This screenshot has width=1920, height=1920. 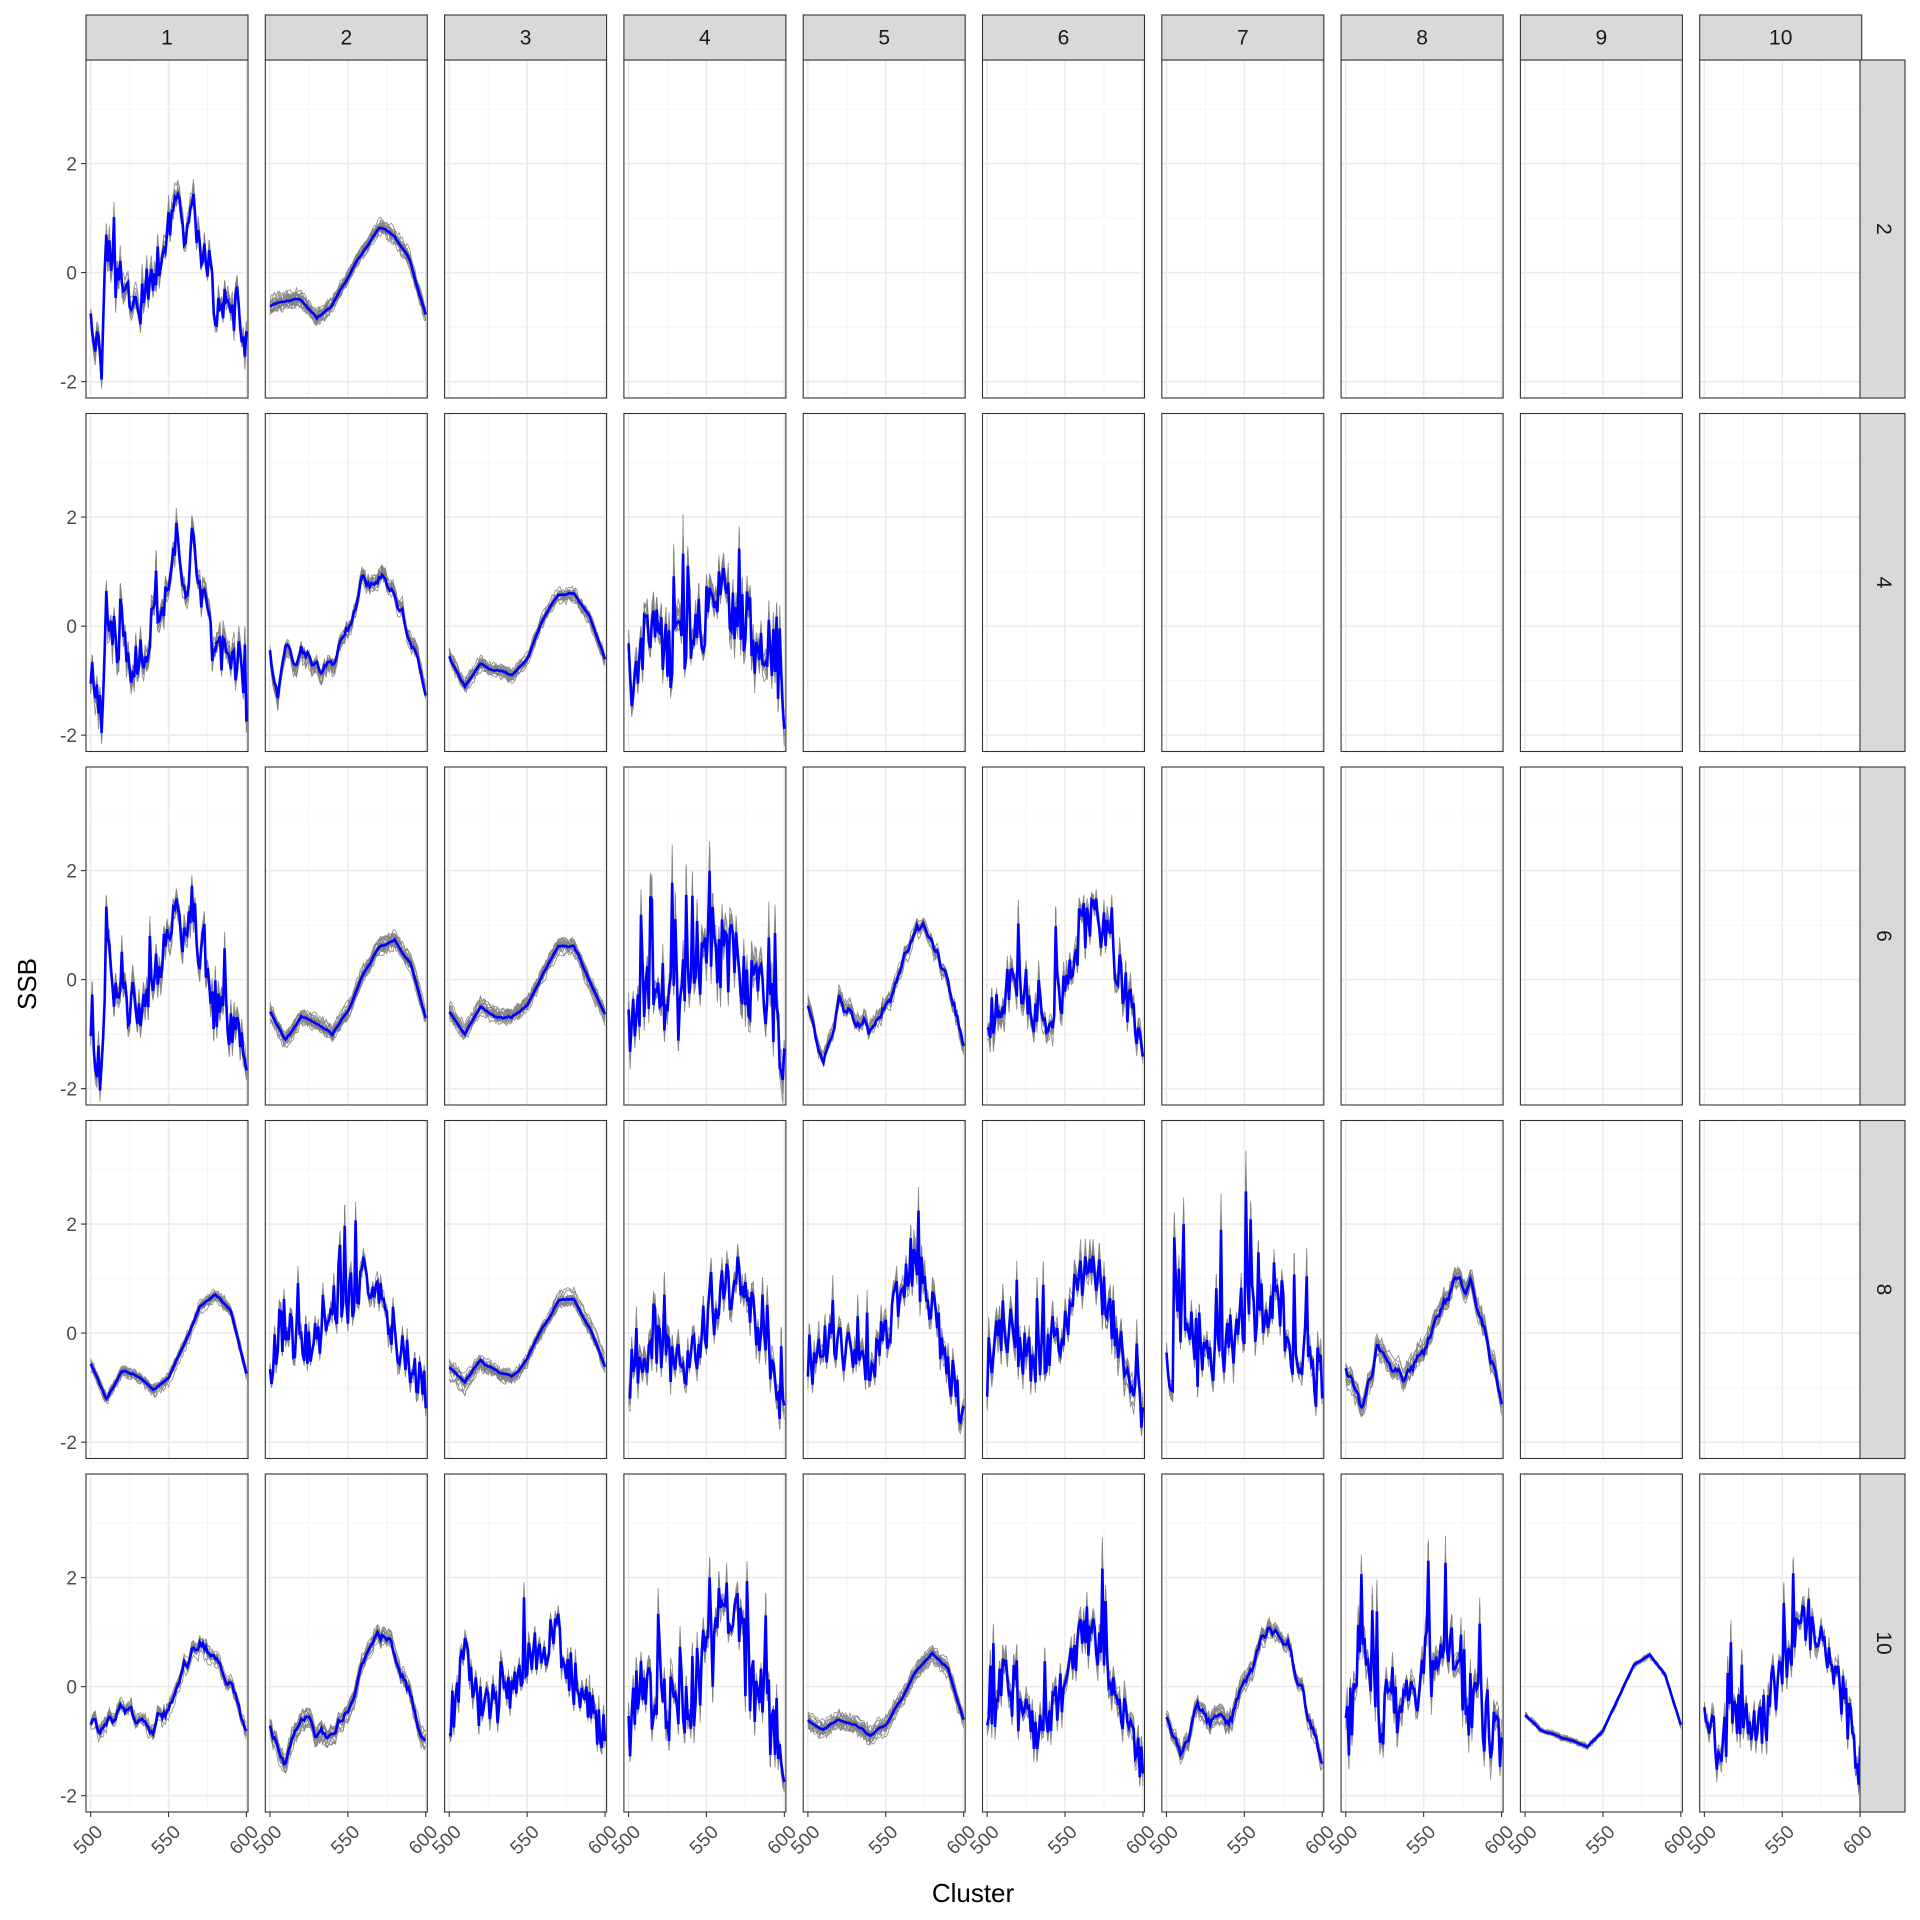 I want to click on y-axis-title: SSB, so click(x=27, y=984).